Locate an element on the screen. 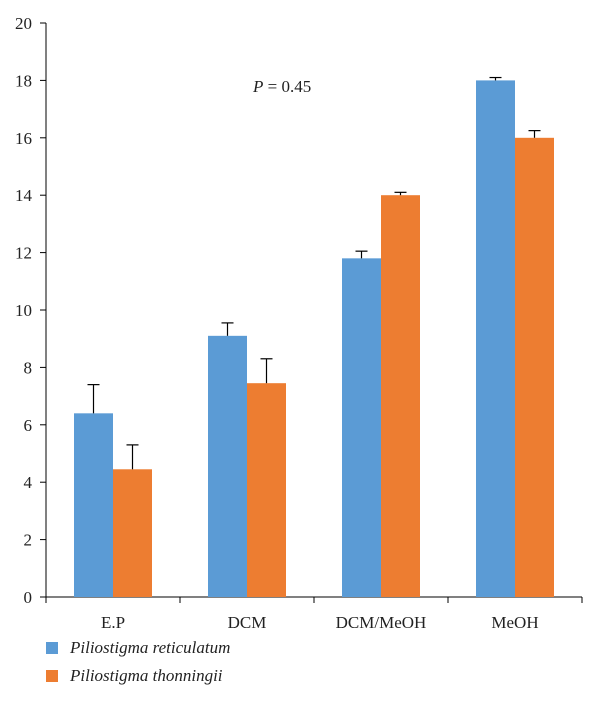 This screenshot has width=589, height=711. p-value-annotation: P = 0.45 is located at coordinates (281, 86).